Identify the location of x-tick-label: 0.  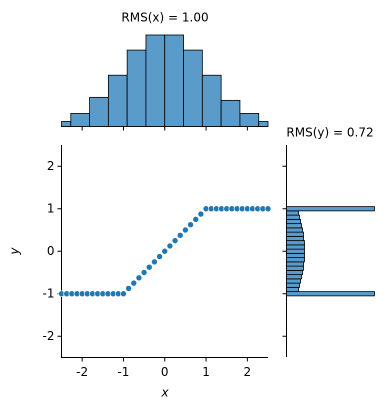
(165, 372).